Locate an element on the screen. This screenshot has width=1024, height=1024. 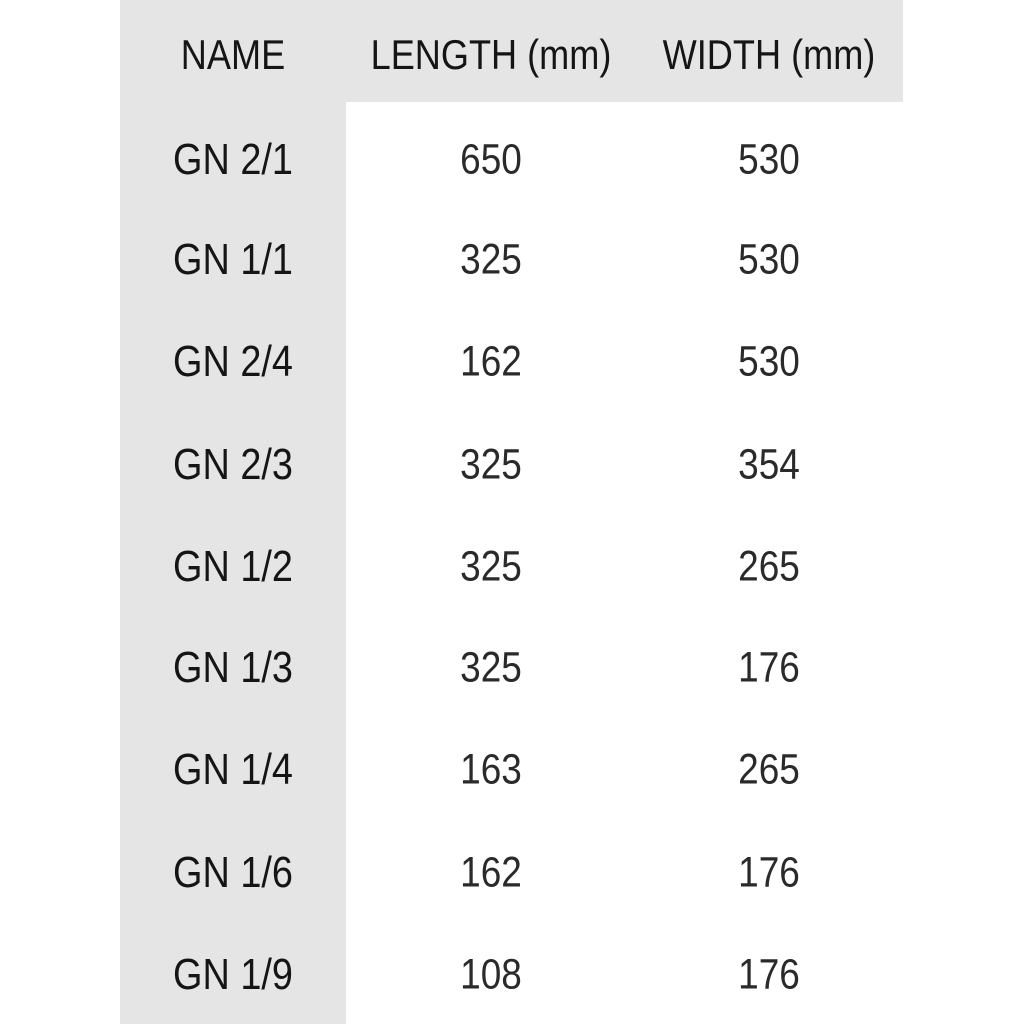
cell-width: 354 is located at coordinates (769, 464).